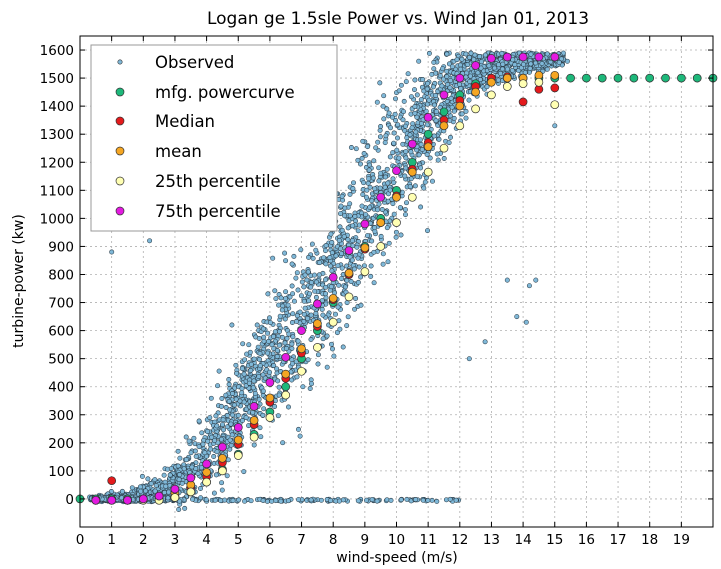  I want to click on x-tick-label: 17, so click(617, 540).